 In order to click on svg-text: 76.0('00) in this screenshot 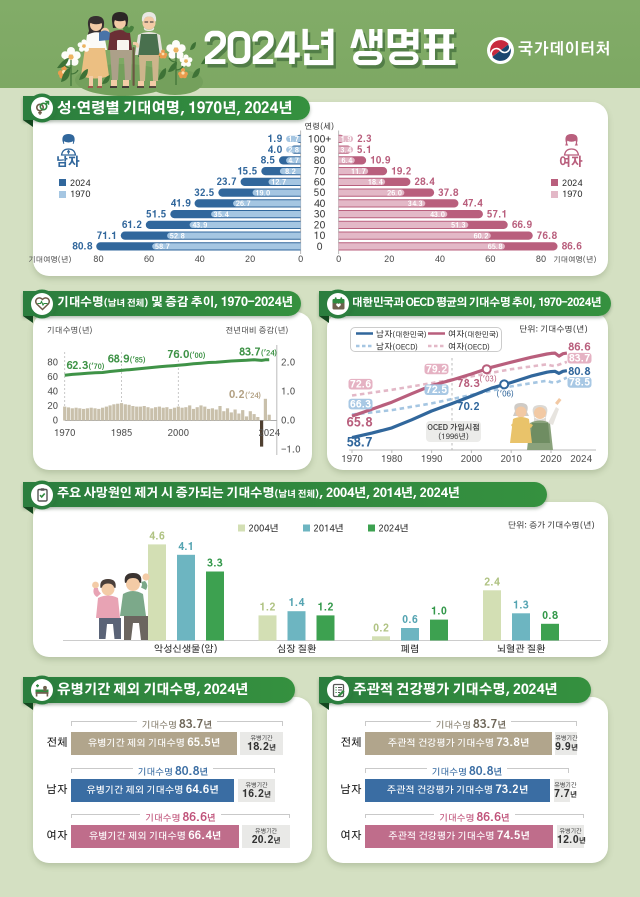, I will do `click(186, 355)`.